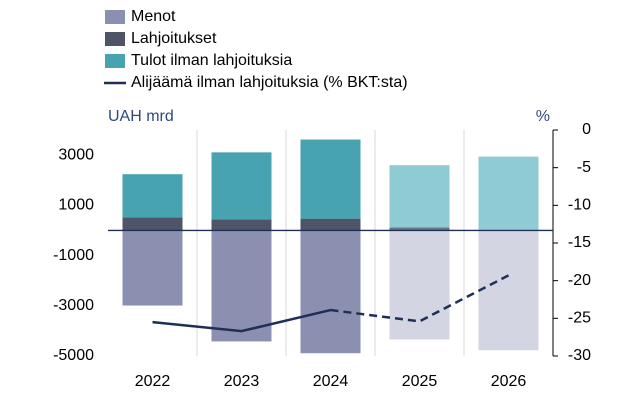  Describe the element at coordinates (420, 381) in the screenshot. I see `x-tick-label: 2025` at that location.